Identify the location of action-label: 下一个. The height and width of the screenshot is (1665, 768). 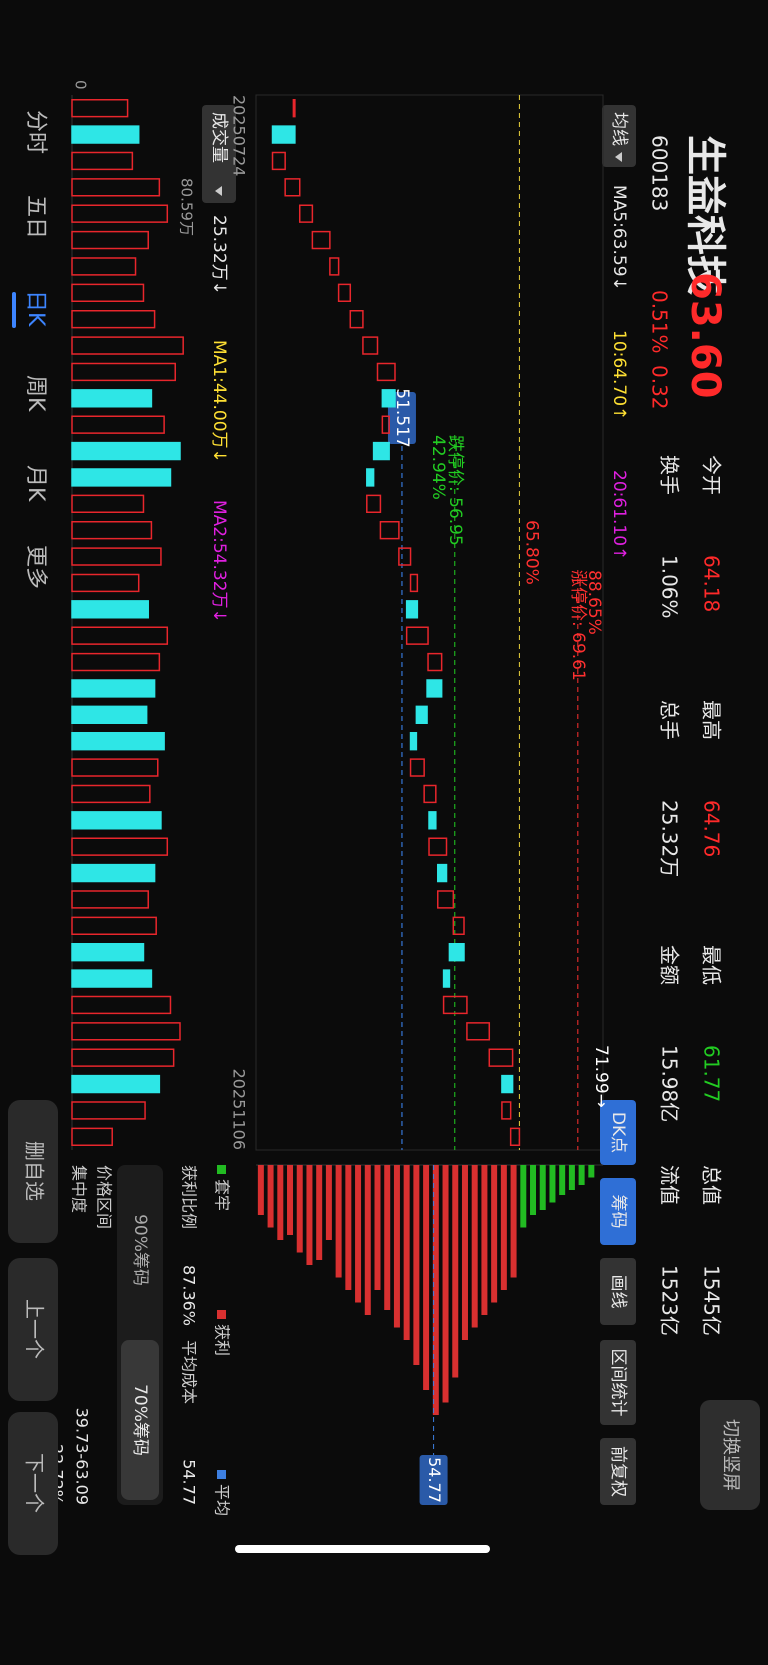
(35, 1483).